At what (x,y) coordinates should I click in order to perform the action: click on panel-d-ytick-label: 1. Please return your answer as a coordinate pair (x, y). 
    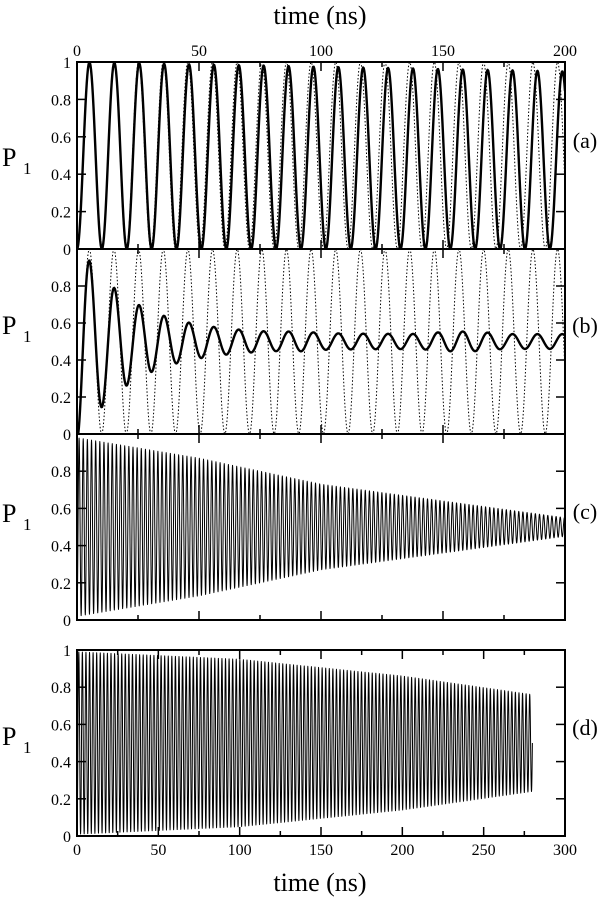
    Looking at the image, I should click on (67, 651).